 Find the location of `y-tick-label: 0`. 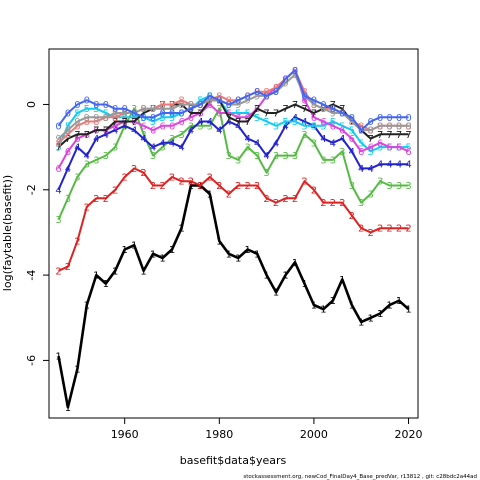

y-tick-label: 0 is located at coordinates (31, 104).